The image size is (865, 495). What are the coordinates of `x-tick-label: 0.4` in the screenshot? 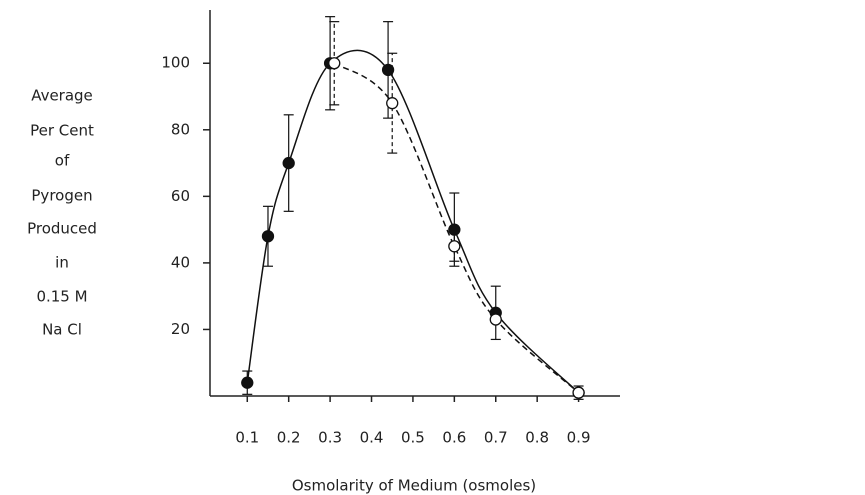 It's located at (372, 438).